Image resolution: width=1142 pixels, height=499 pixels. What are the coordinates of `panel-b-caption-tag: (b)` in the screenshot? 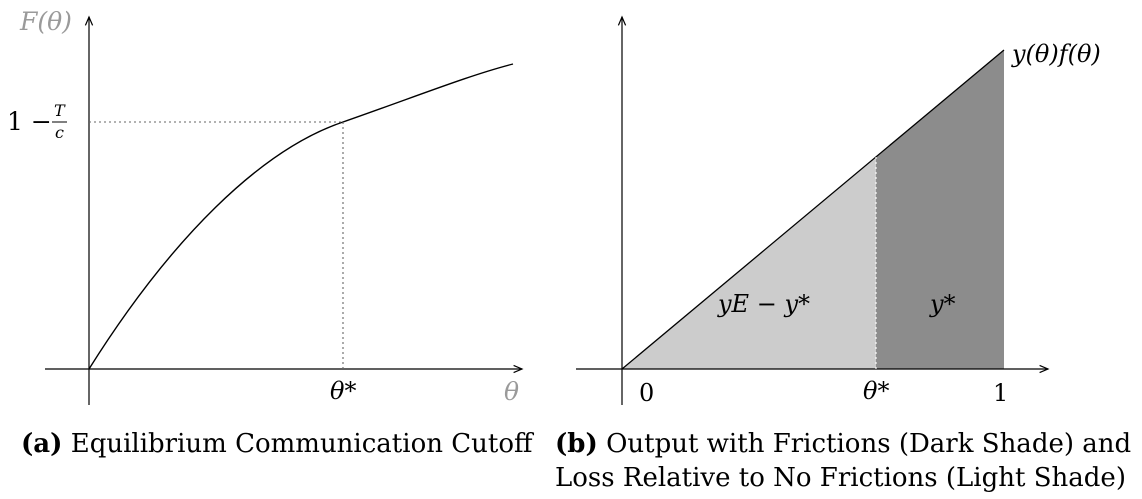 It's located at (576, 444).